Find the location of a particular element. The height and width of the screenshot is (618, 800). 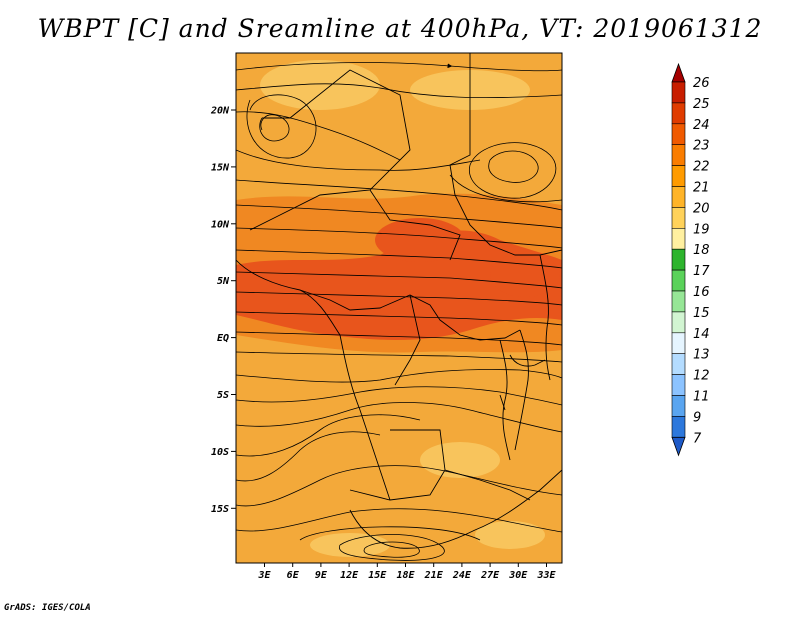

lon-tick-label: 12E is located at coordinates (349, 575).